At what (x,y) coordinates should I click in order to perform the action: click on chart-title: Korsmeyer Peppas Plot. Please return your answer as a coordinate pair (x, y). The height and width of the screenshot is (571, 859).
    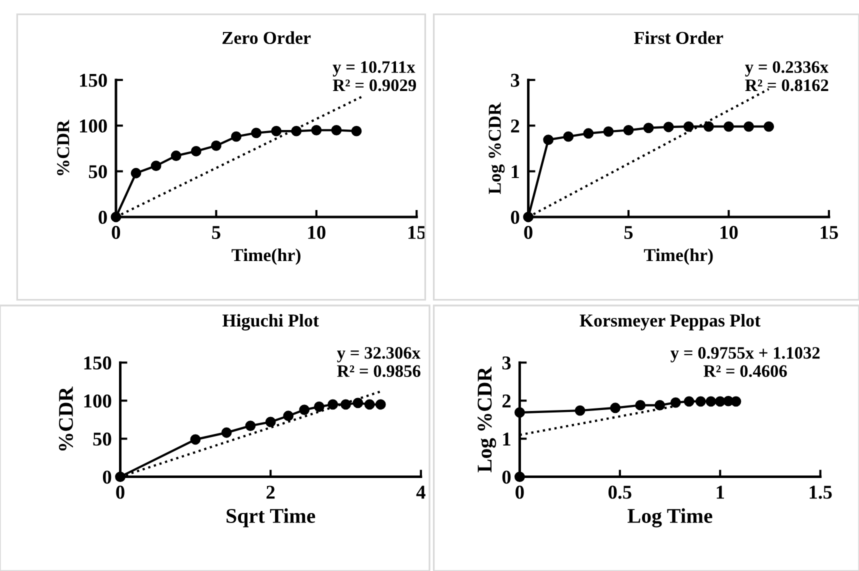
    Looking at the image, I should click on (670, 322).